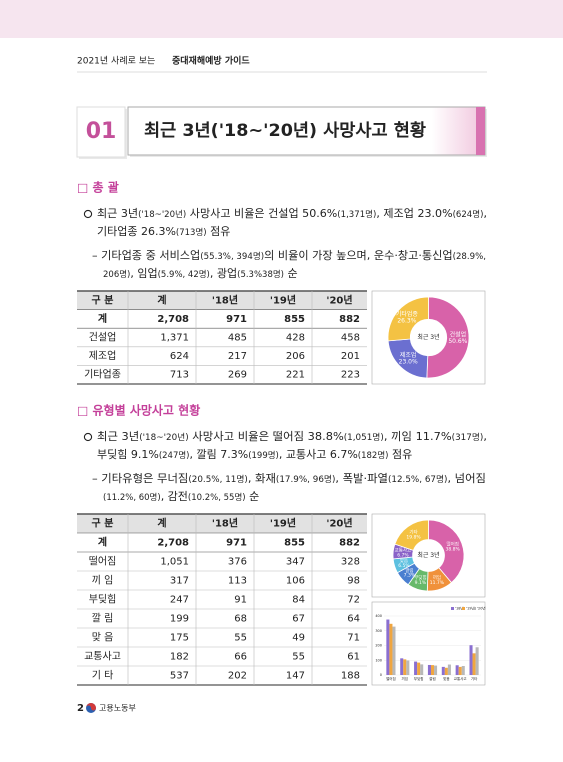 The image size is (563, 762). I want to click on table-cell: 971, so click(236, 319).